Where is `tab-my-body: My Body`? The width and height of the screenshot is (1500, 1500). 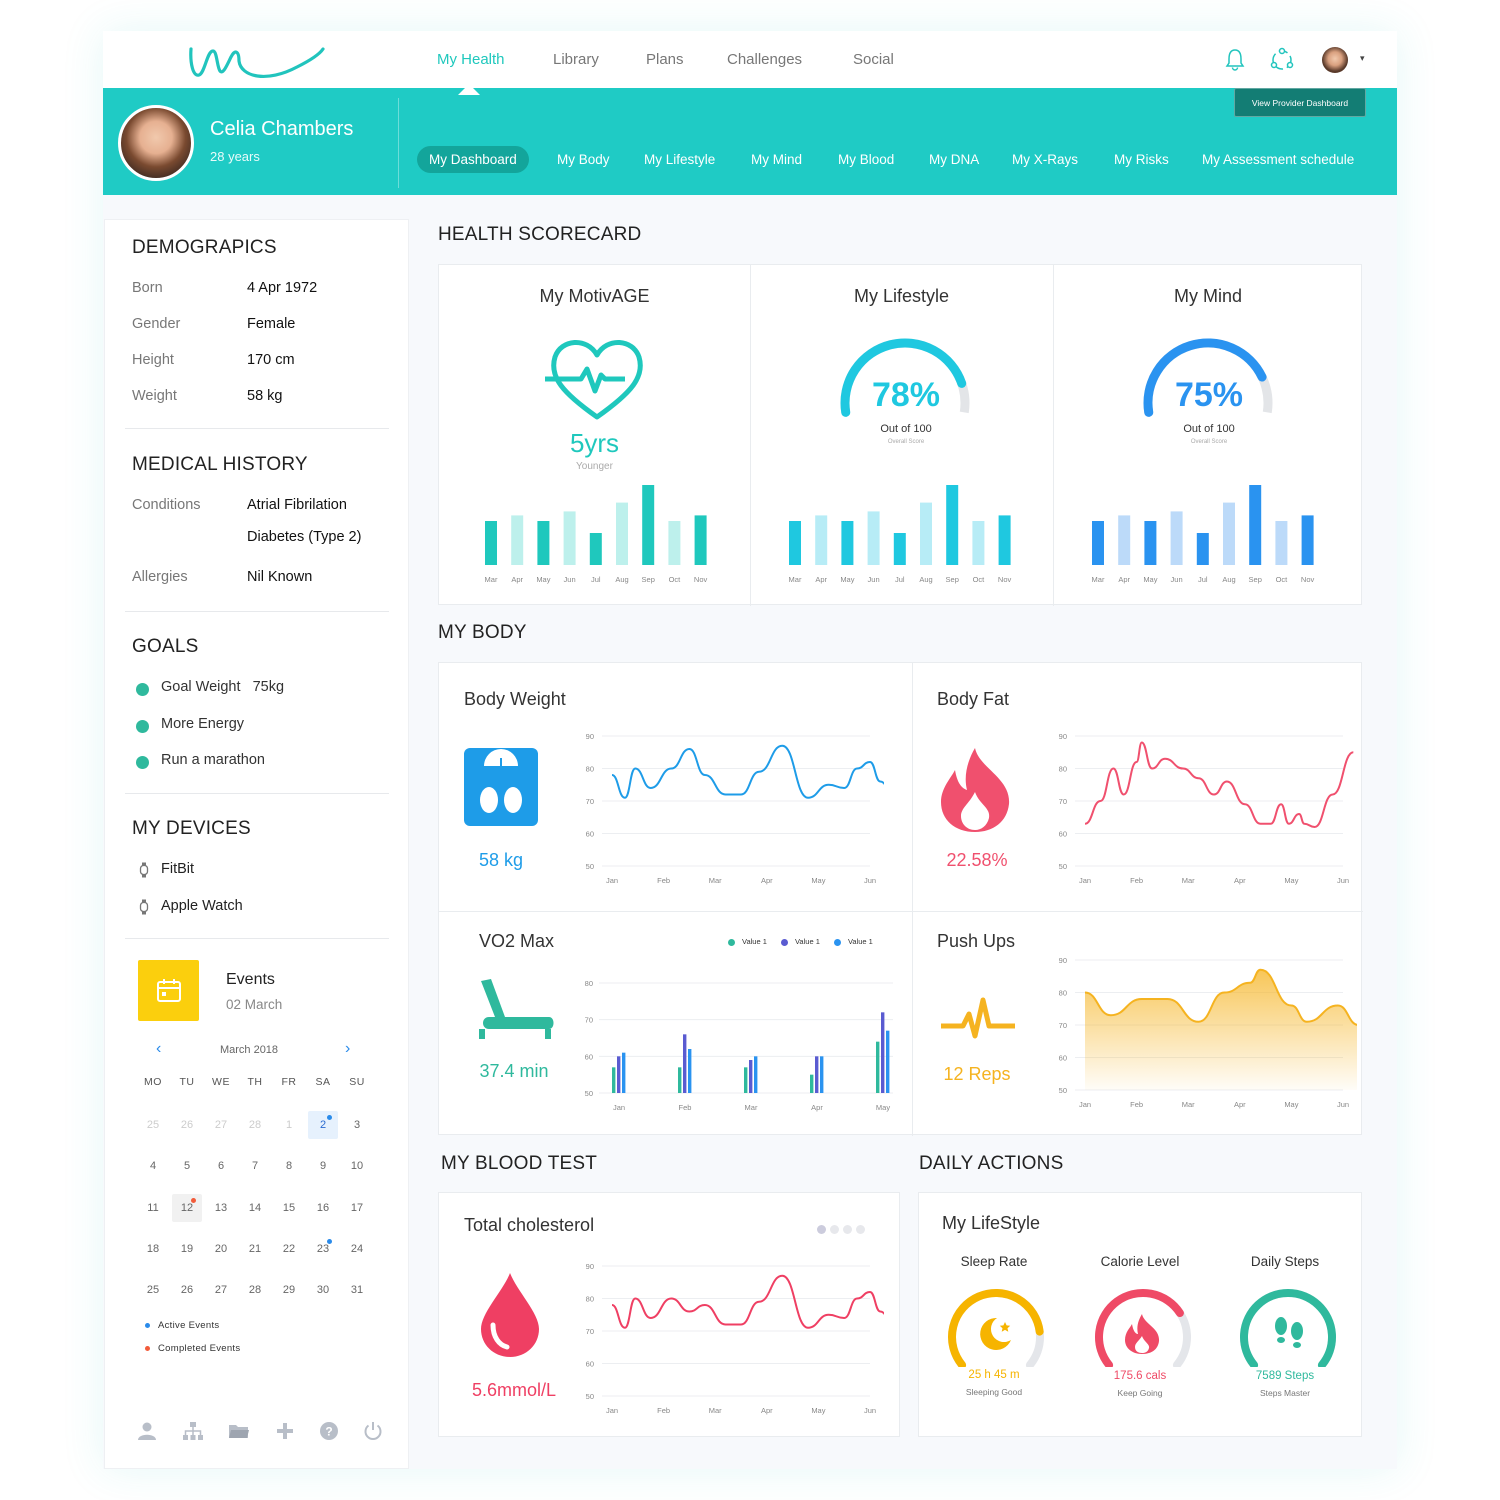 tab-my-body: My Body is located at coordinates (583, 159).